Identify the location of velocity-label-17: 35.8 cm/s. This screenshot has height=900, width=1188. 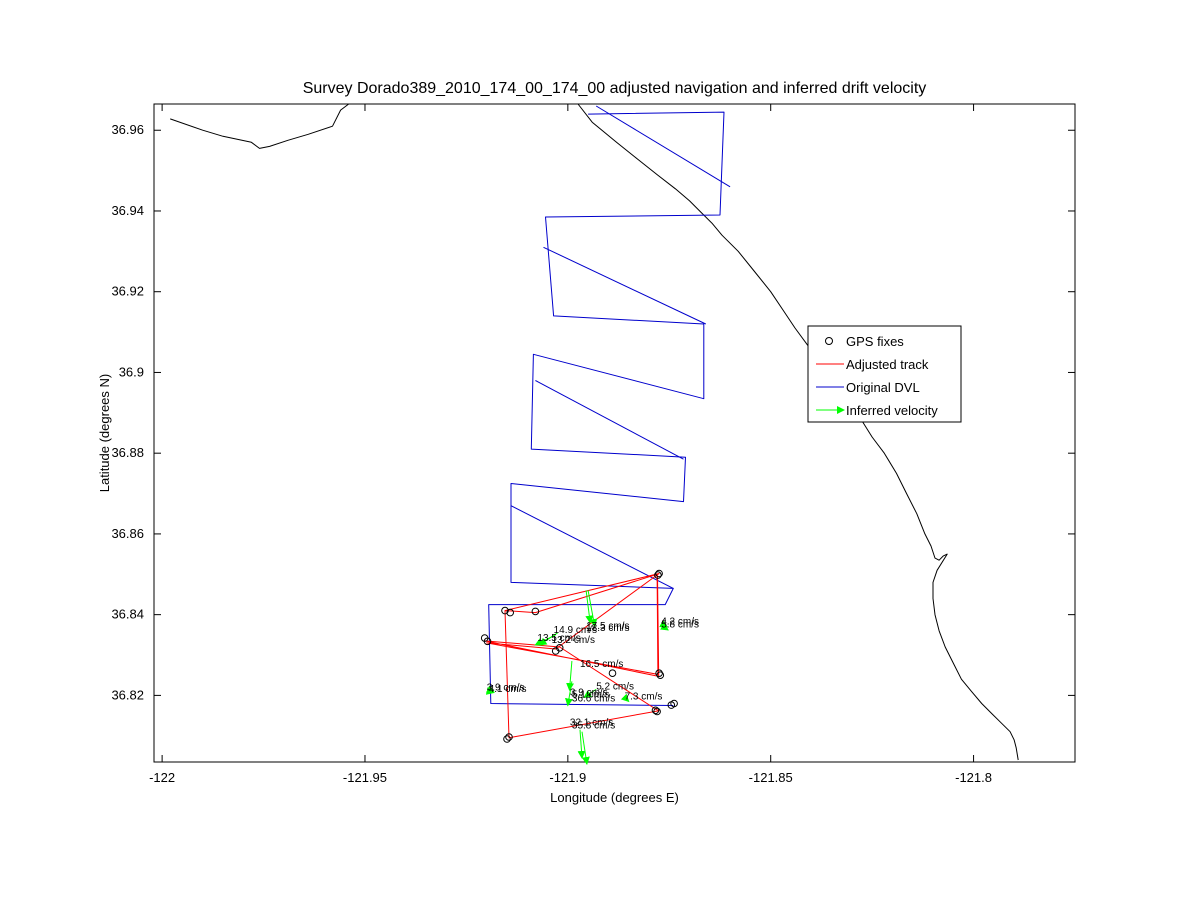
(593, 726).